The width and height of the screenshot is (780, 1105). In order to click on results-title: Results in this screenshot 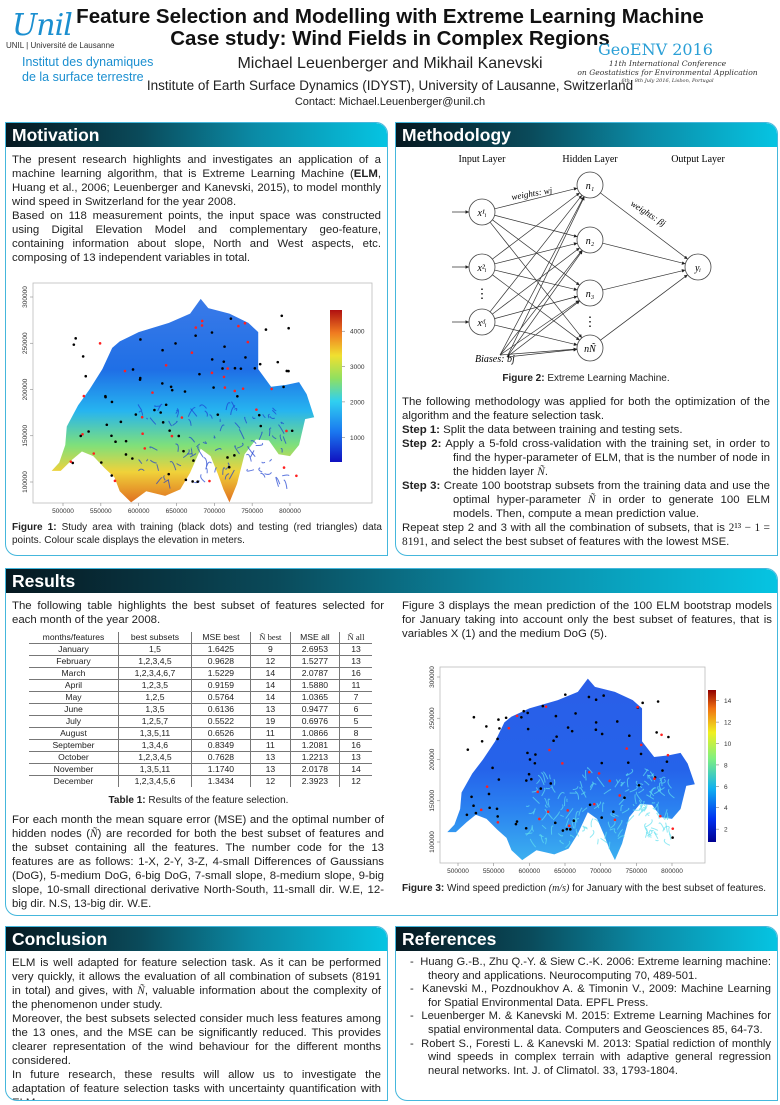, I will do `click(391, 581)`.